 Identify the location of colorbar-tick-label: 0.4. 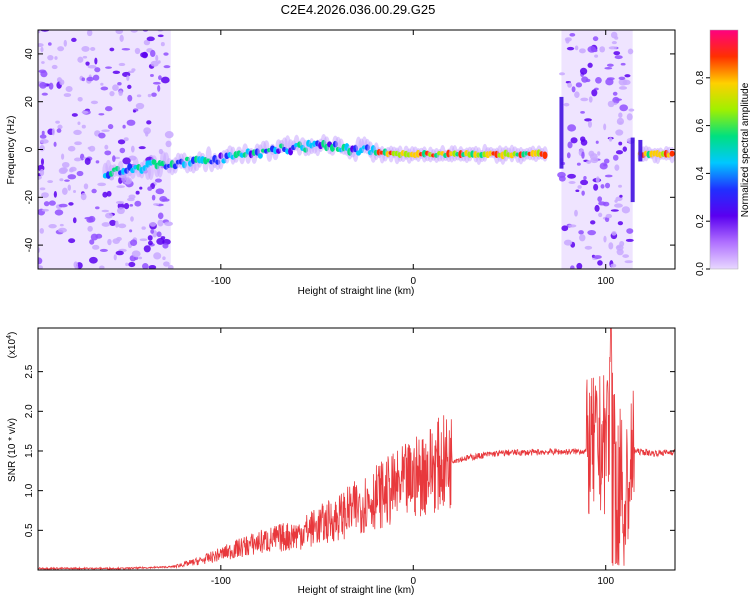
(700, 173).